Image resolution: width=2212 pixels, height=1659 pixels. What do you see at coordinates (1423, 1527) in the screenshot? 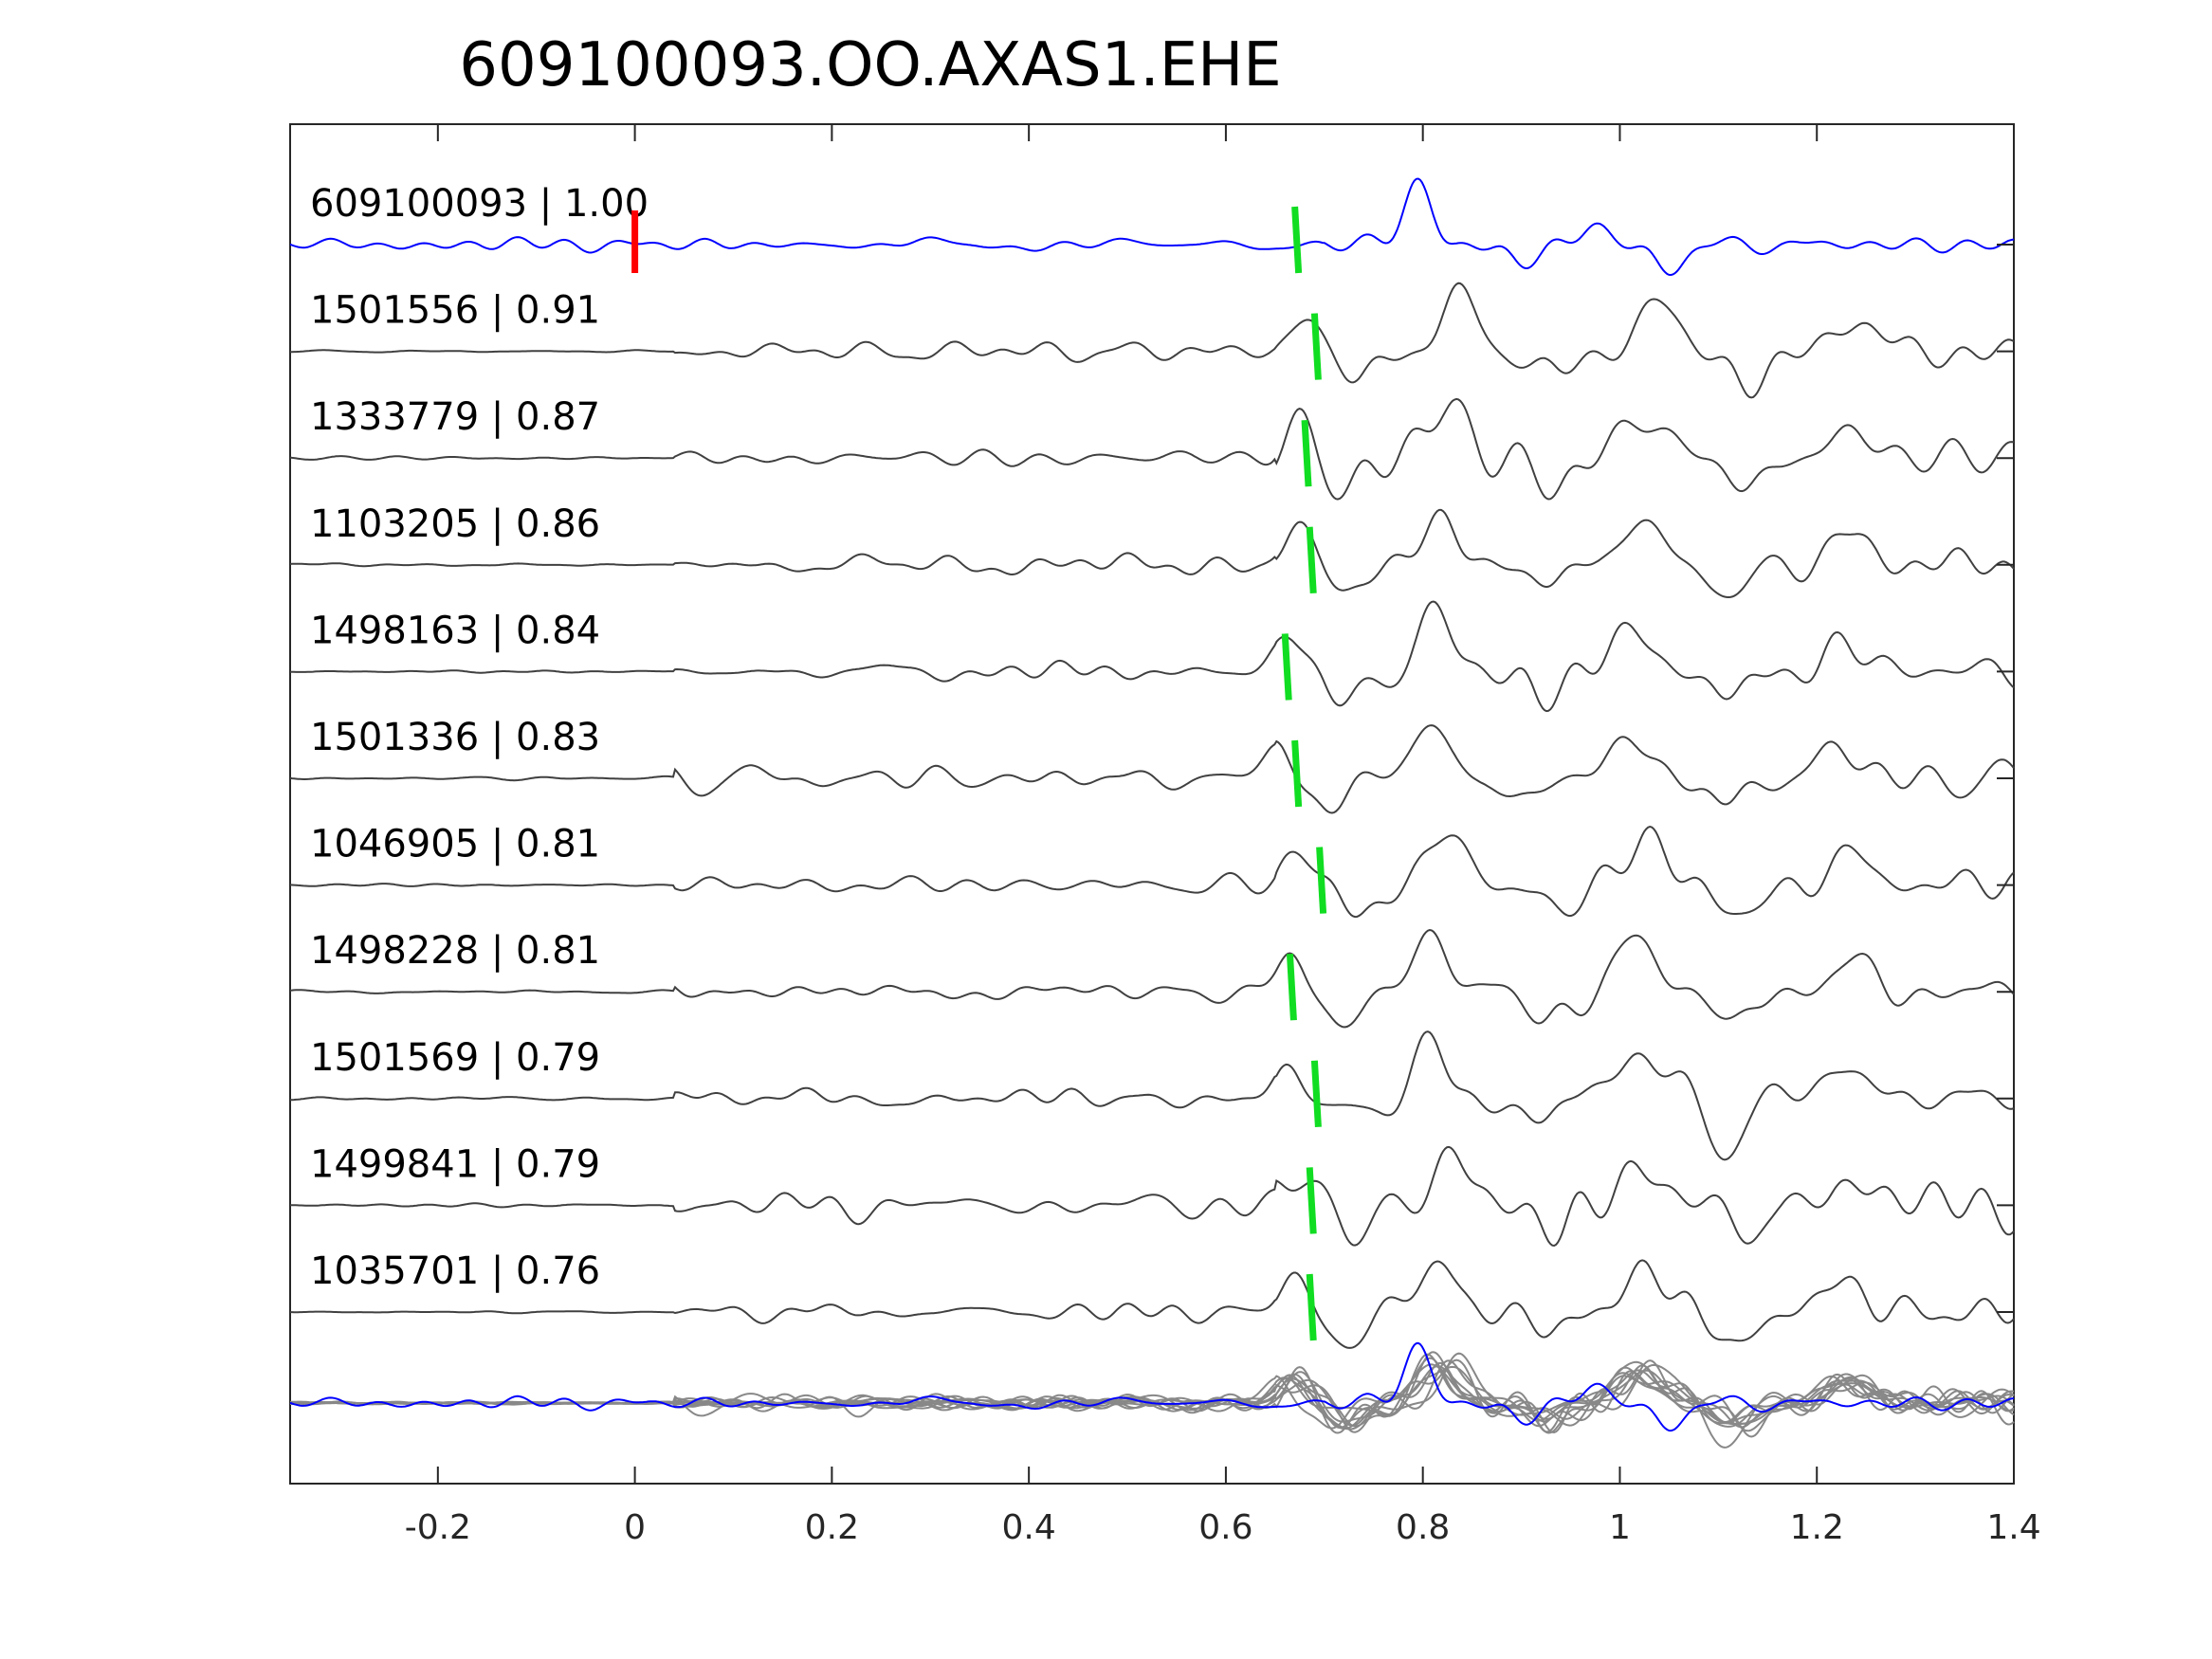
I see `x-tick-label: 0.8` at bounding box center [1423, 1527].